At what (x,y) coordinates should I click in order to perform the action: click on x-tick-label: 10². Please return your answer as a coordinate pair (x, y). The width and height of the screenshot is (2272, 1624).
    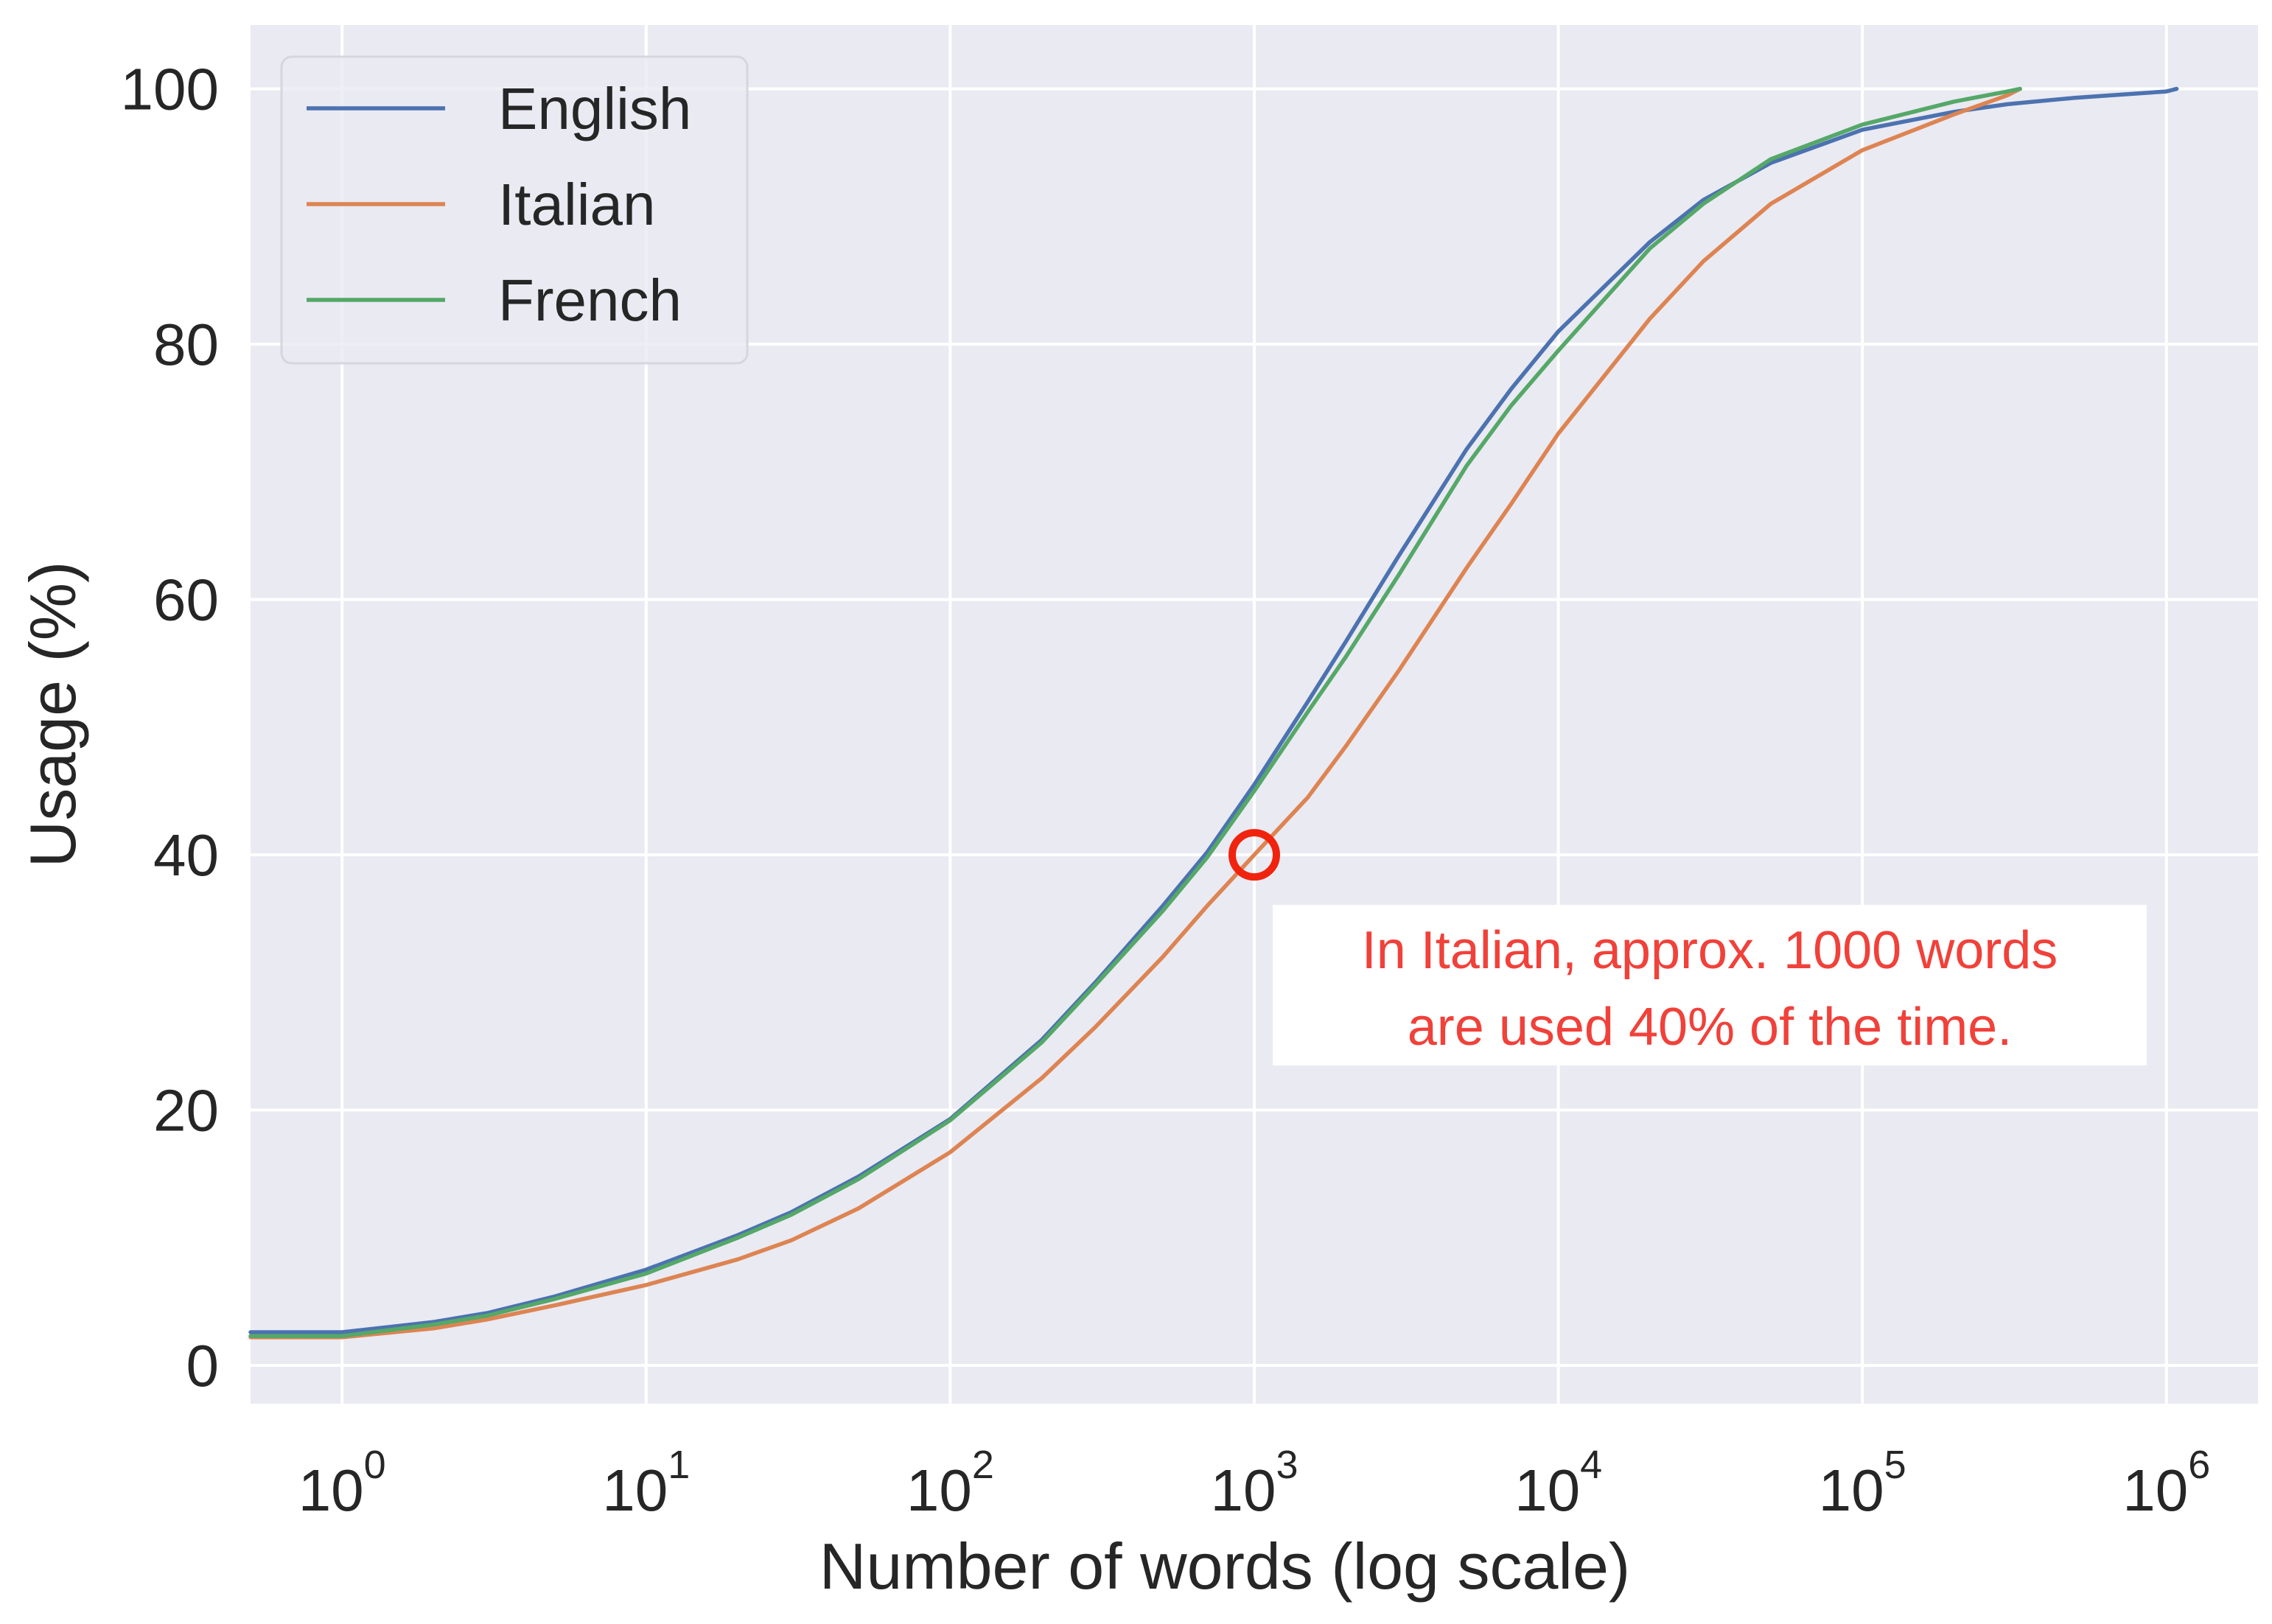
    Looking at the image, I should click on (950, 1483).